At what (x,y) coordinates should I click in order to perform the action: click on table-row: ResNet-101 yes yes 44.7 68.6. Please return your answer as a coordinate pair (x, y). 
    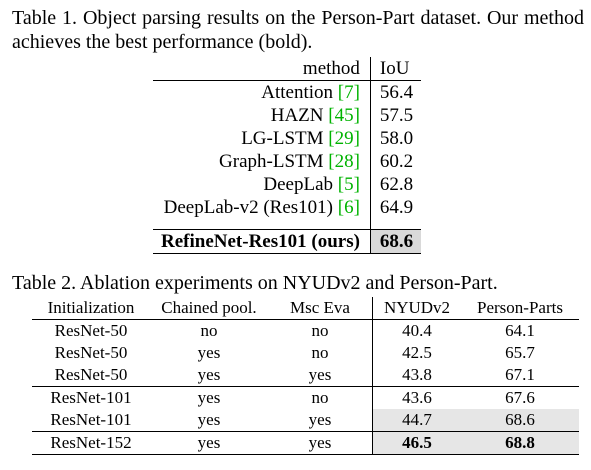
    Looking at the image, I should click on (305, 420).